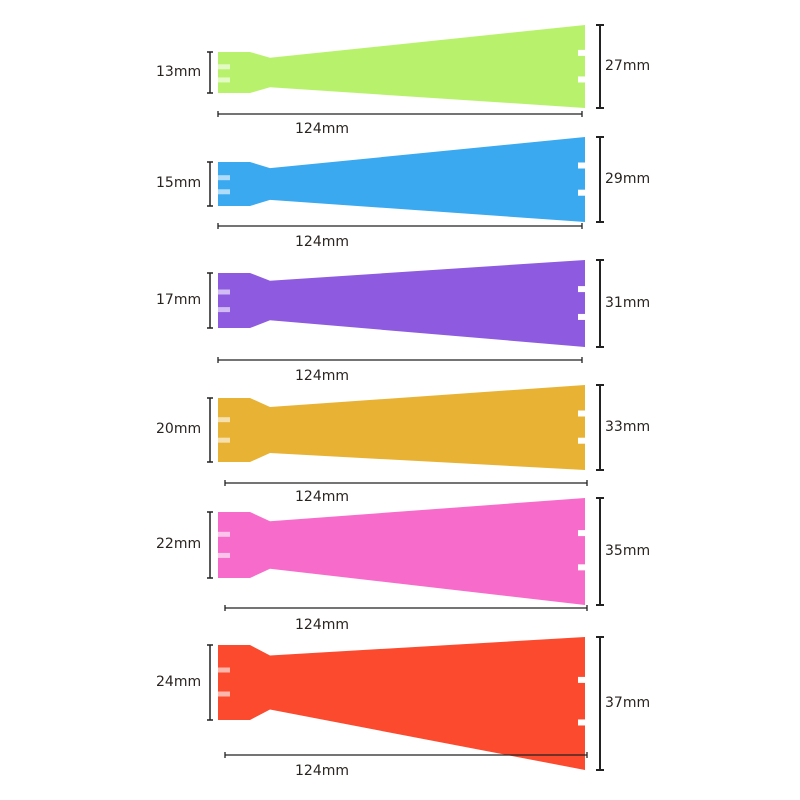 This screenshot has height=800, width=800. What do you see at coordinates (179, 299) in the screenshot?
I see `small-diameter-label: 17mm` at bounding box center [179, 299].